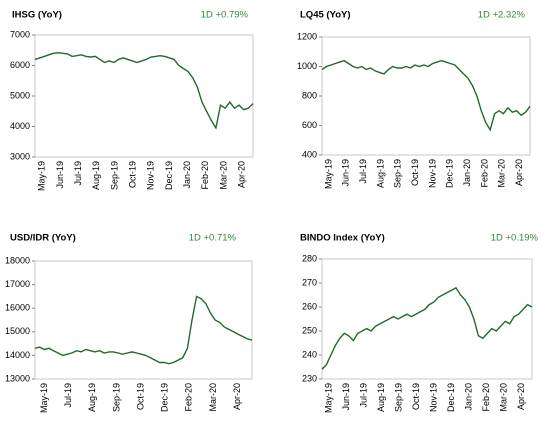 The height and width of the screenshot is (422, 547). What do you see at coordinates (307, 66) in the screenshot?
I see `y-tick-label: 1000` at bounding box center [307, 66].